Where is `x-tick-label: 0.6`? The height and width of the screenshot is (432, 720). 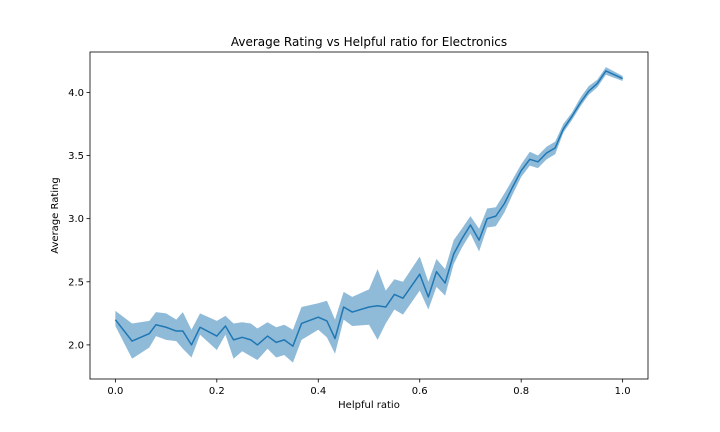 x-tick-label: 0.6 is located at coordinates (420, 391).